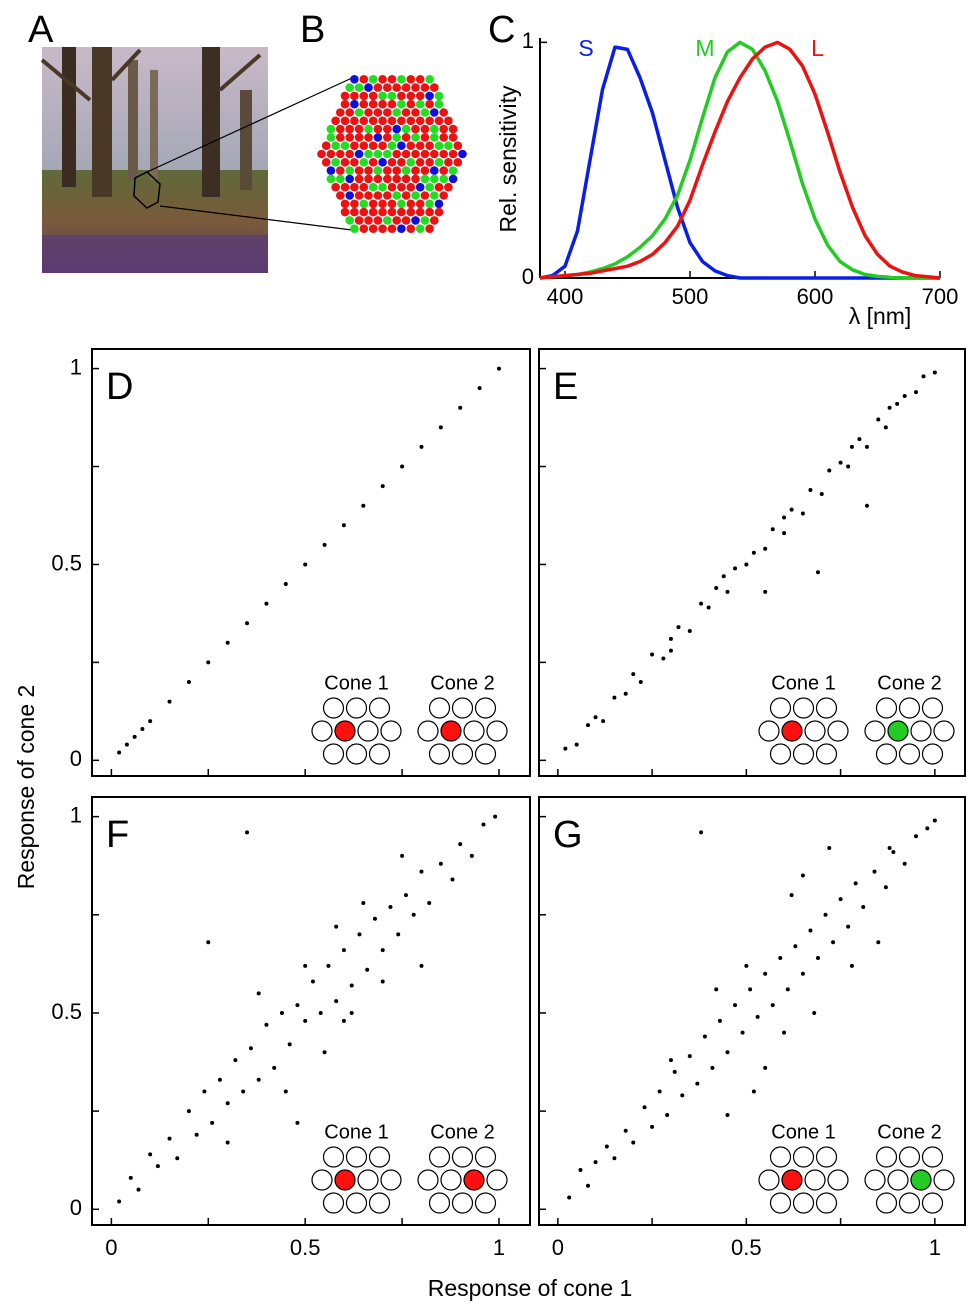  I want to click on series-label: L, so click(817, 48).